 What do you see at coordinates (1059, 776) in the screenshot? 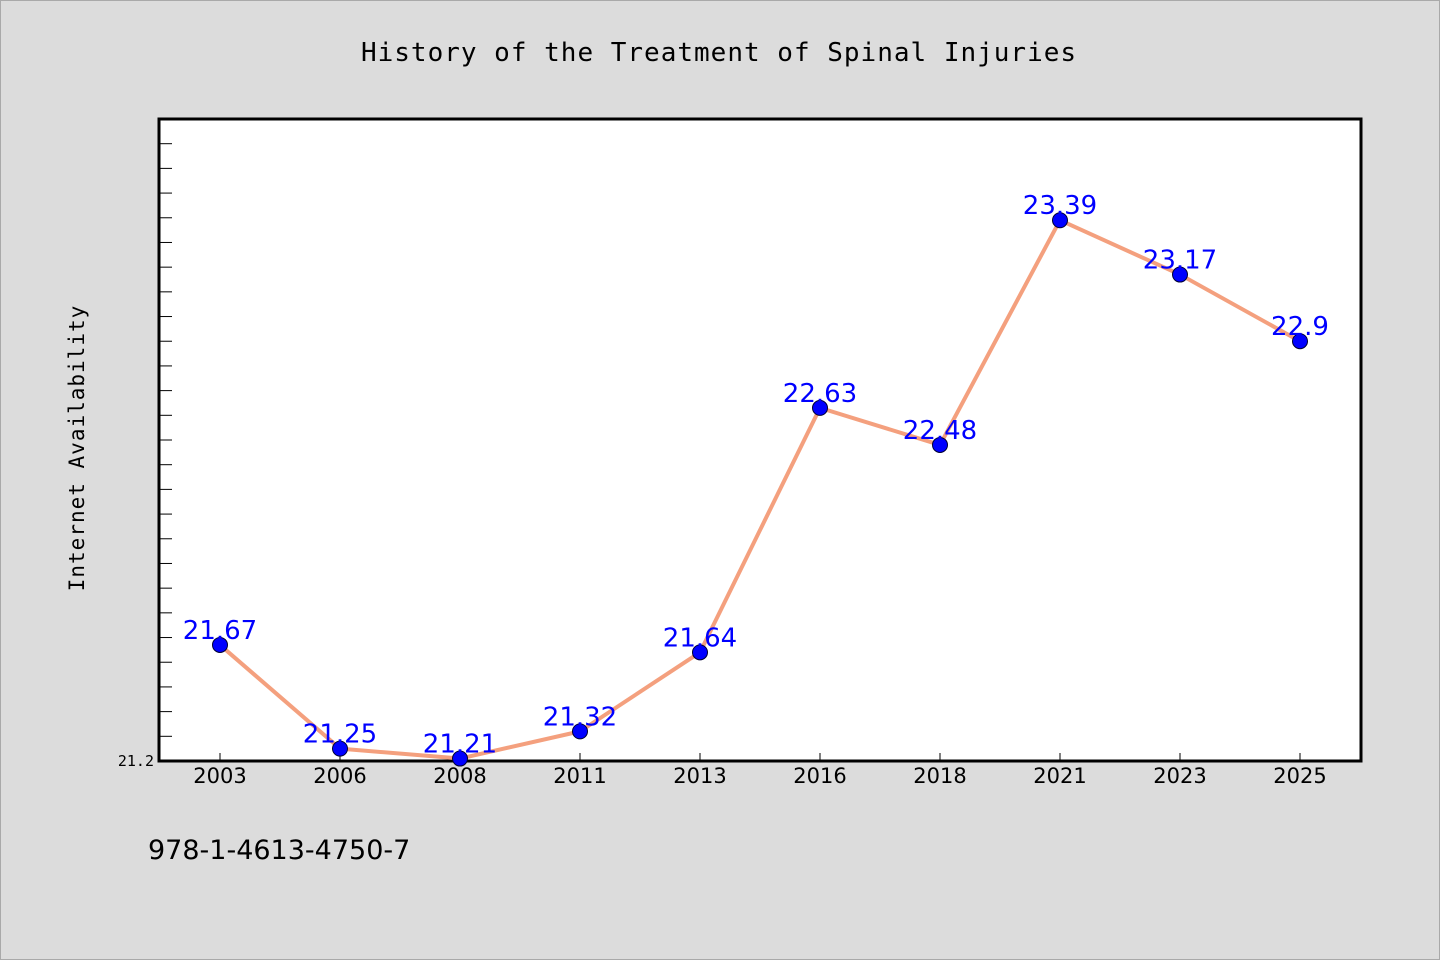
I see `x-tick-label: 2021` at bounding box center [1059, 776].